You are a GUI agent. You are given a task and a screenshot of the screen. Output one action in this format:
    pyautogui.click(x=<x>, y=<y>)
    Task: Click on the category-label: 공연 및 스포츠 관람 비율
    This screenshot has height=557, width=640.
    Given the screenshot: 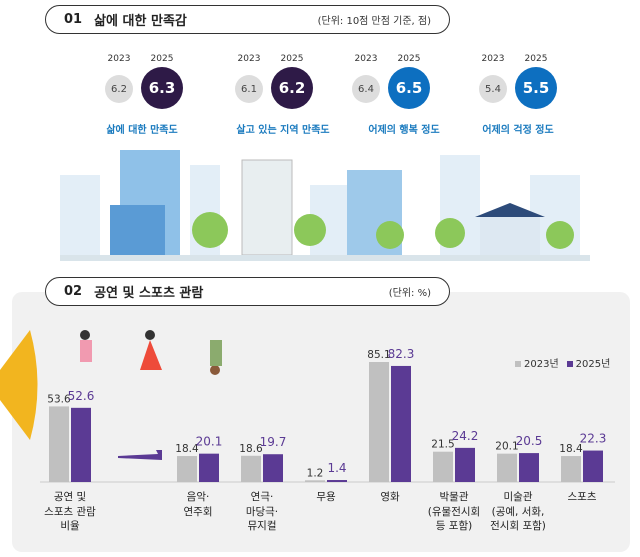 What is the action you would take?
    pyautogui.click(x=70, y=512)
    